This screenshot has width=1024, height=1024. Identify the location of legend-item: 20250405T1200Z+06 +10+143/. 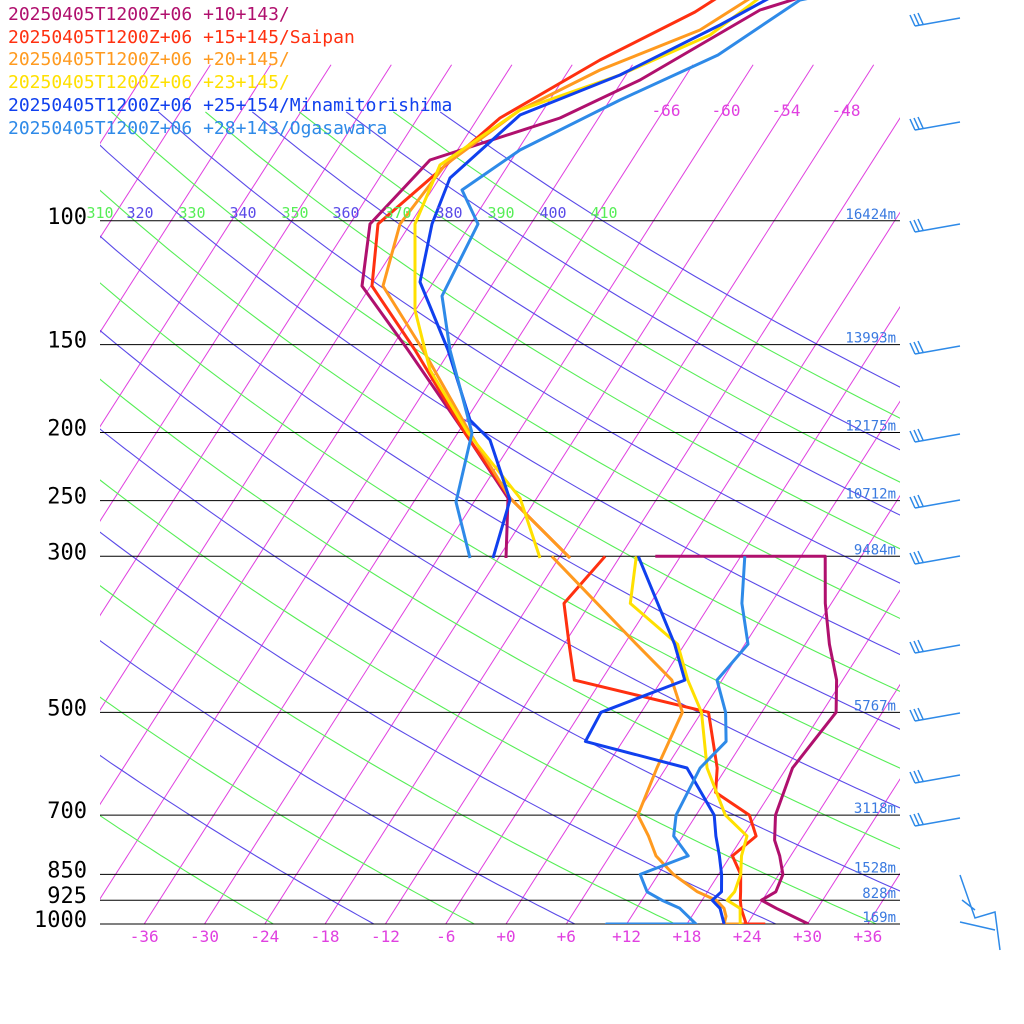
(149, 14).